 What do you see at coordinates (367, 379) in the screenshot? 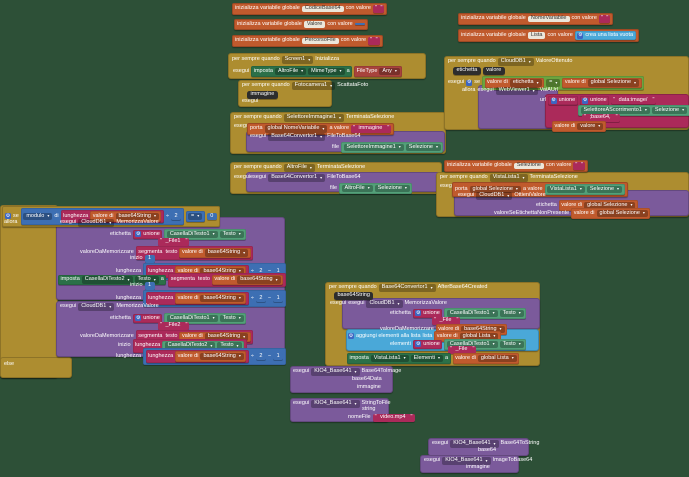
I see `block-row: base64Data` at bounding box center [367, 379].